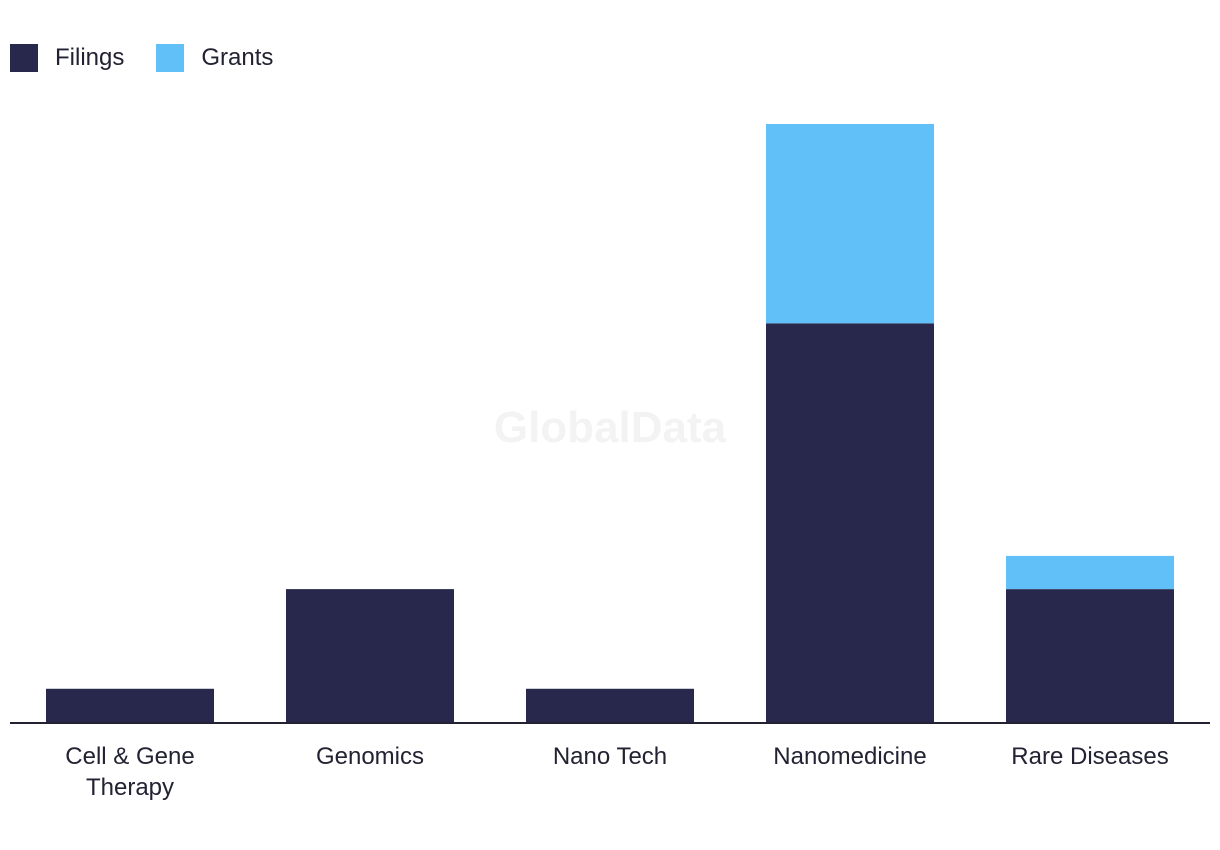 This screenshot has width=1220, height=850. What do you see at coordinates (130, 787) in the screenshot?
I see `x-tick-label-line: Therapy` at bounding box center [130, 787].